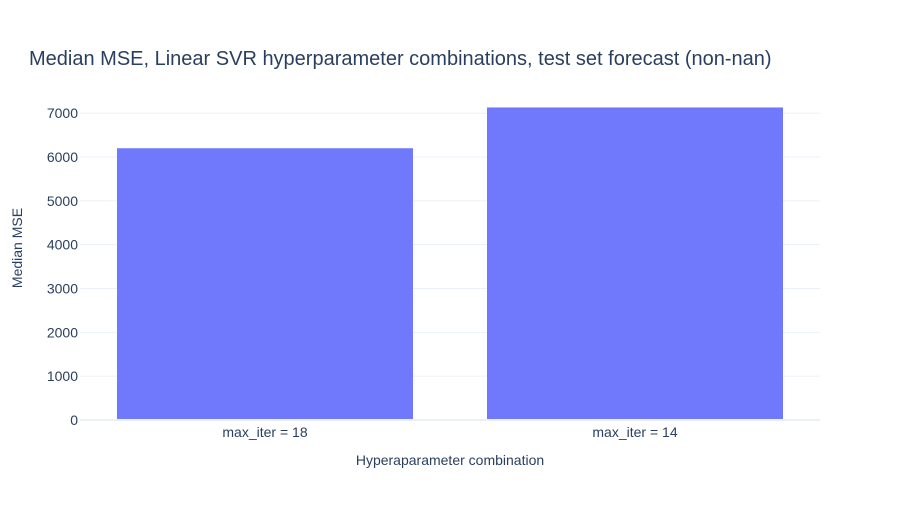 The height and width of the screenshot is (505, 900). I want to click on y-tick-label: 2000, so click(62, 332).